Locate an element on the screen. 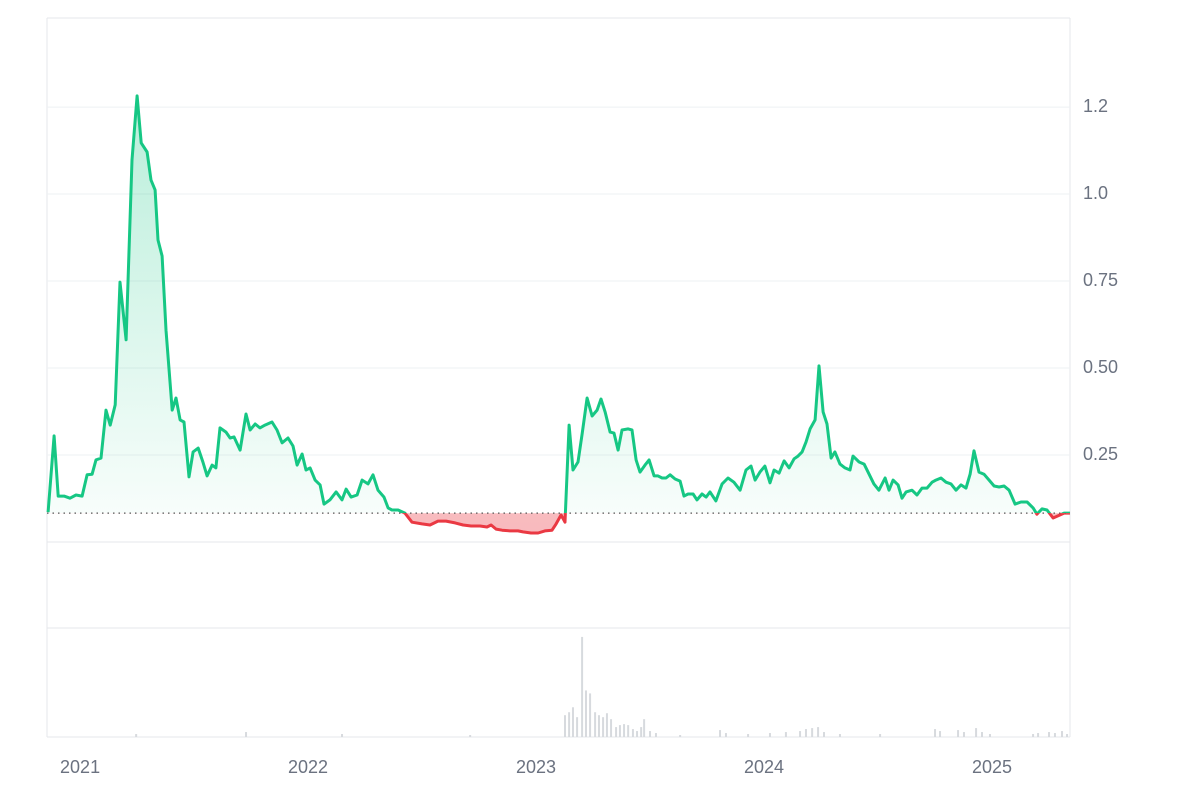  y-tick-label: 0.50 is located at coordinates (1100, 367).